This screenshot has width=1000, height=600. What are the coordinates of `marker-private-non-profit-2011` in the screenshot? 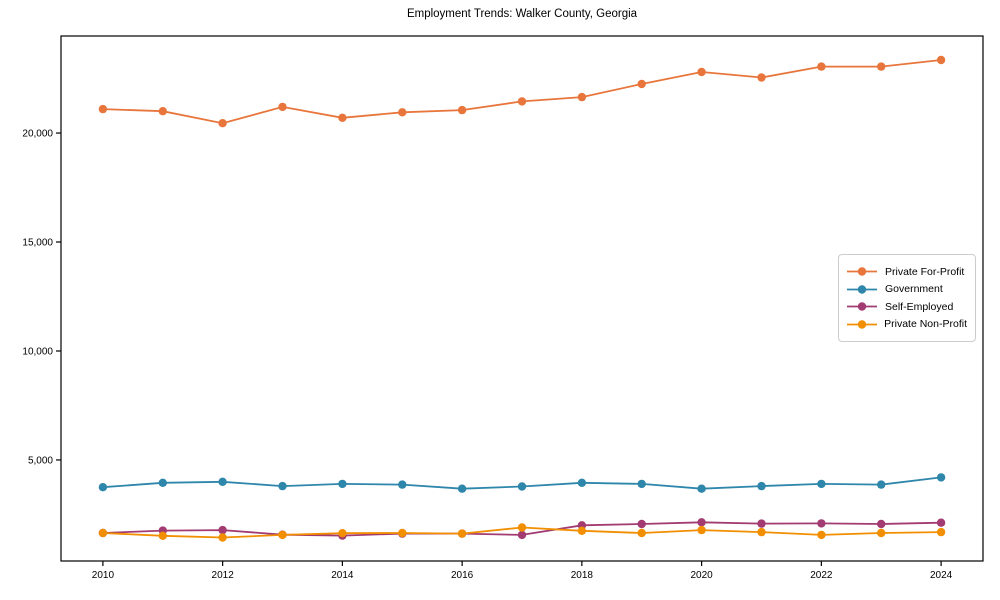 It's located at (162, 535).